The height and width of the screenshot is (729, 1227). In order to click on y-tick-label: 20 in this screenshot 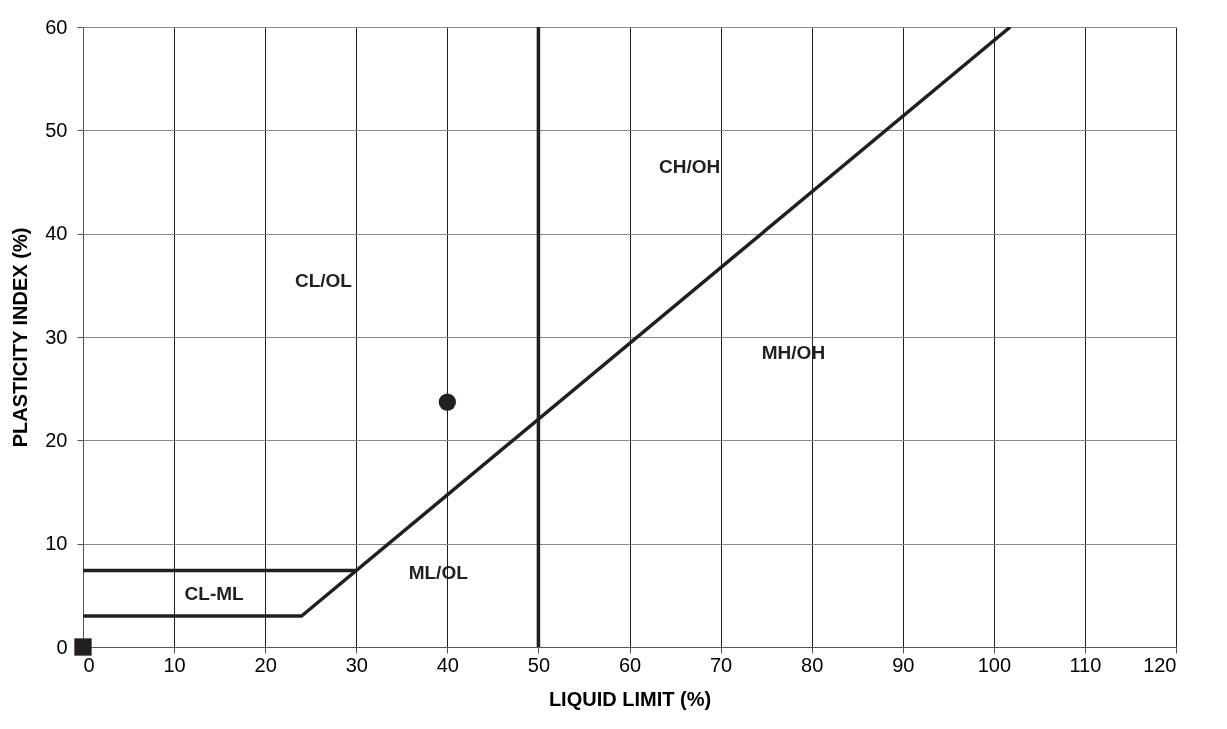, I will do `click(56, 439)`.